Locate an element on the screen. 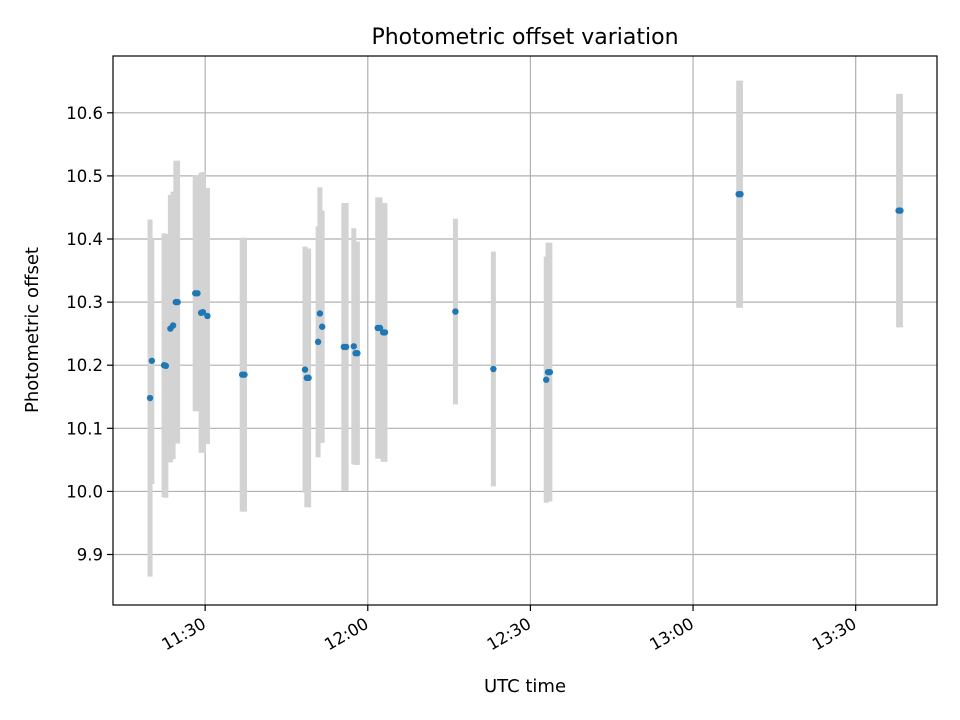 This screenshot has height=720, width=960. y-tick-label: 9.9 is located at coordinates (90, 555).